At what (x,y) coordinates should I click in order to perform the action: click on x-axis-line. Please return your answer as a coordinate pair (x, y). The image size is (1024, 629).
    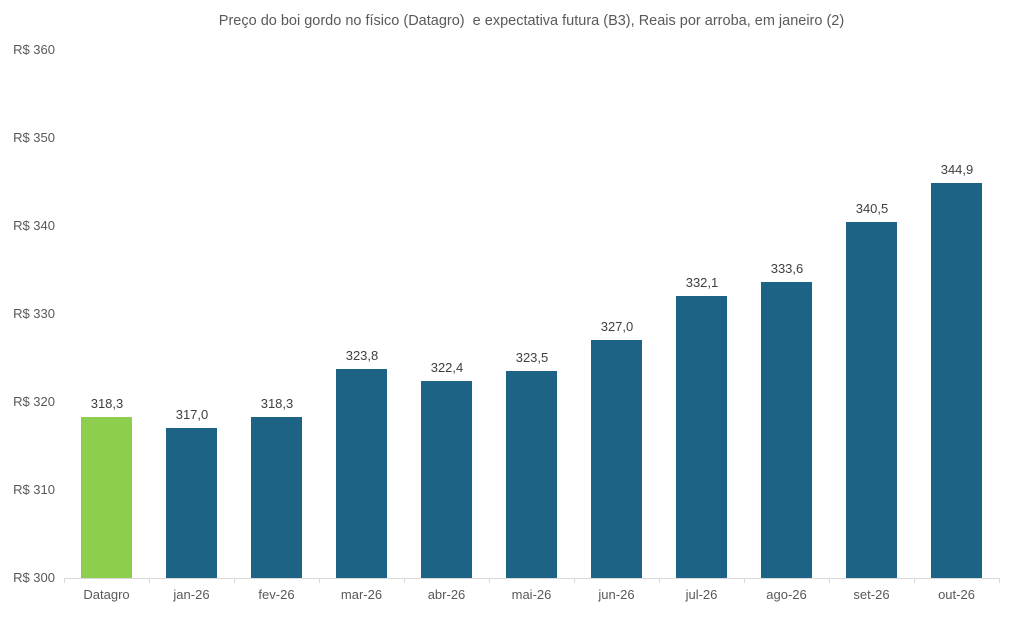
    Looking at the image, I should click on (531, 578).